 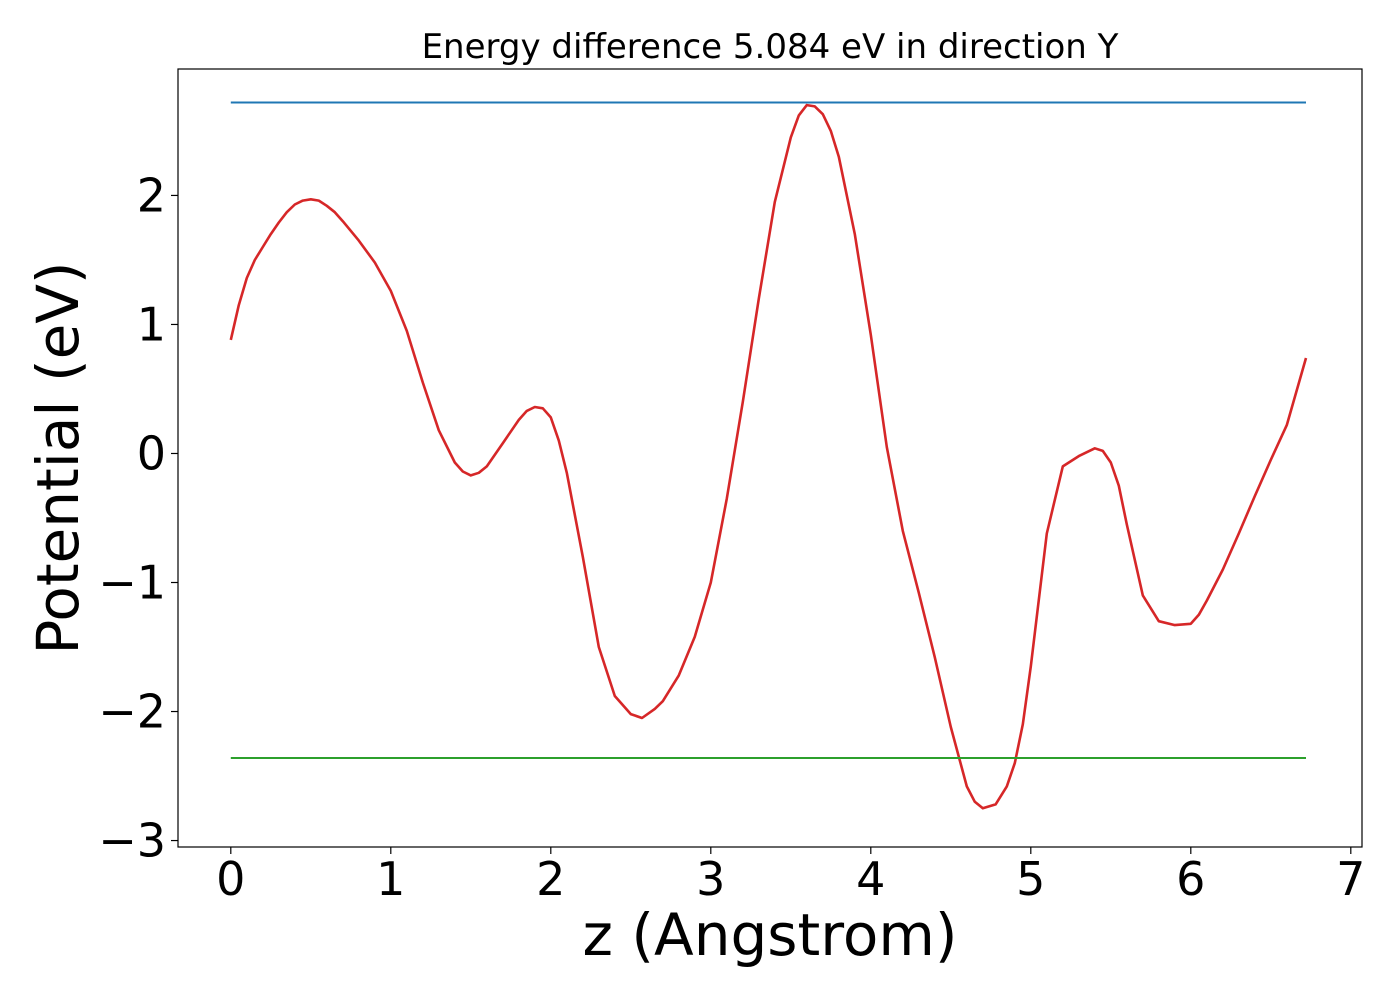 What do you see at coordinates (132, 712) in the screenshot?
I see `y-tick-label: −2` at bounding box center [132, 712].